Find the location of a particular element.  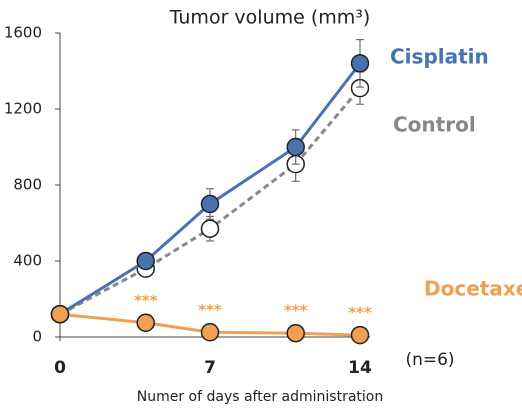

legend-entry: Control is located at coordinates (434, 125).